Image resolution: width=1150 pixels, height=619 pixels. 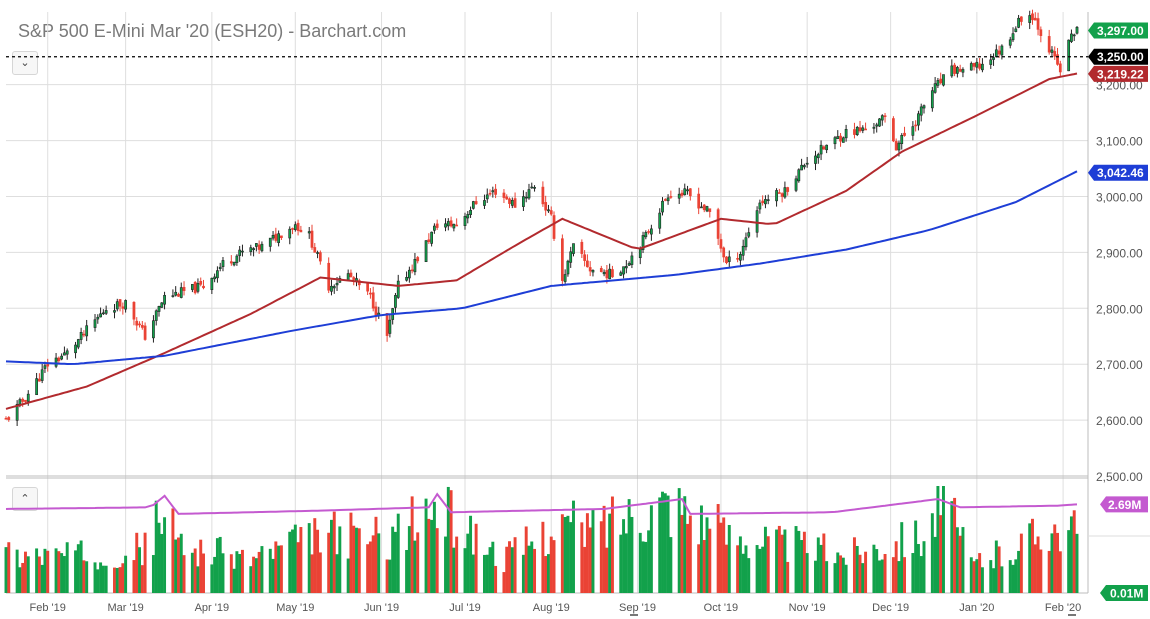 What do you see at coordinates (25, 499) in the screenshot?
I see `collapse-volume-pane-button: ⌃` at bounding box center [25, 499].